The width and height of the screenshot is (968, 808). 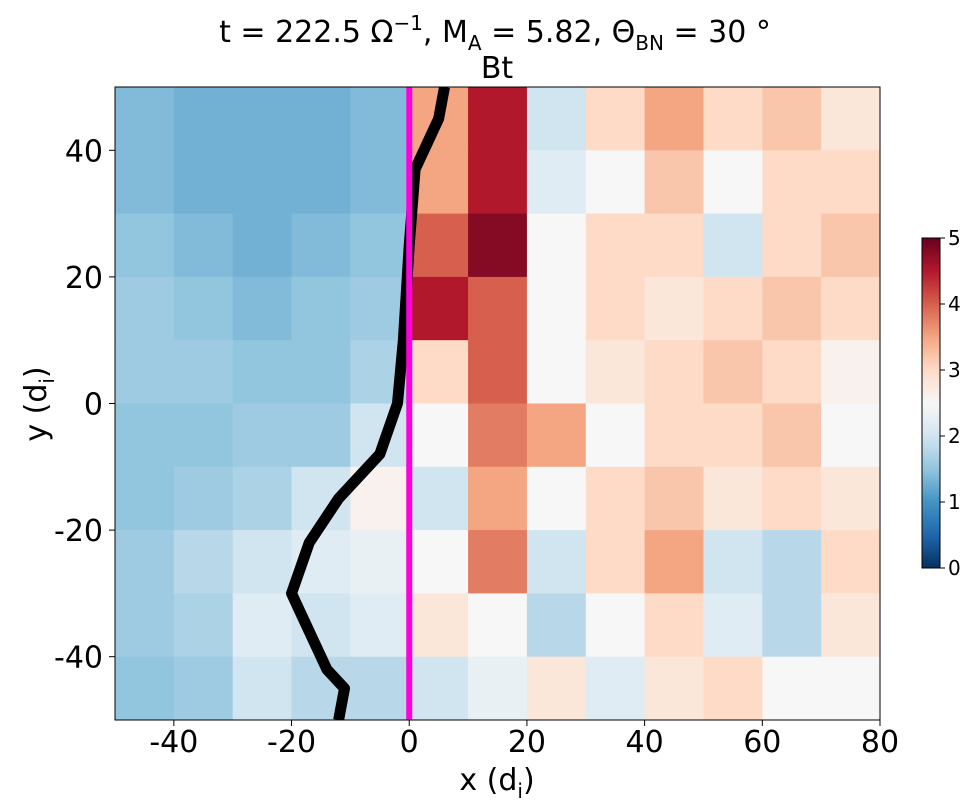 What do you see at coordinates (762, 742) in the screenshot?
I see `x-tick-label: 60` at bounding box center [762, 742].